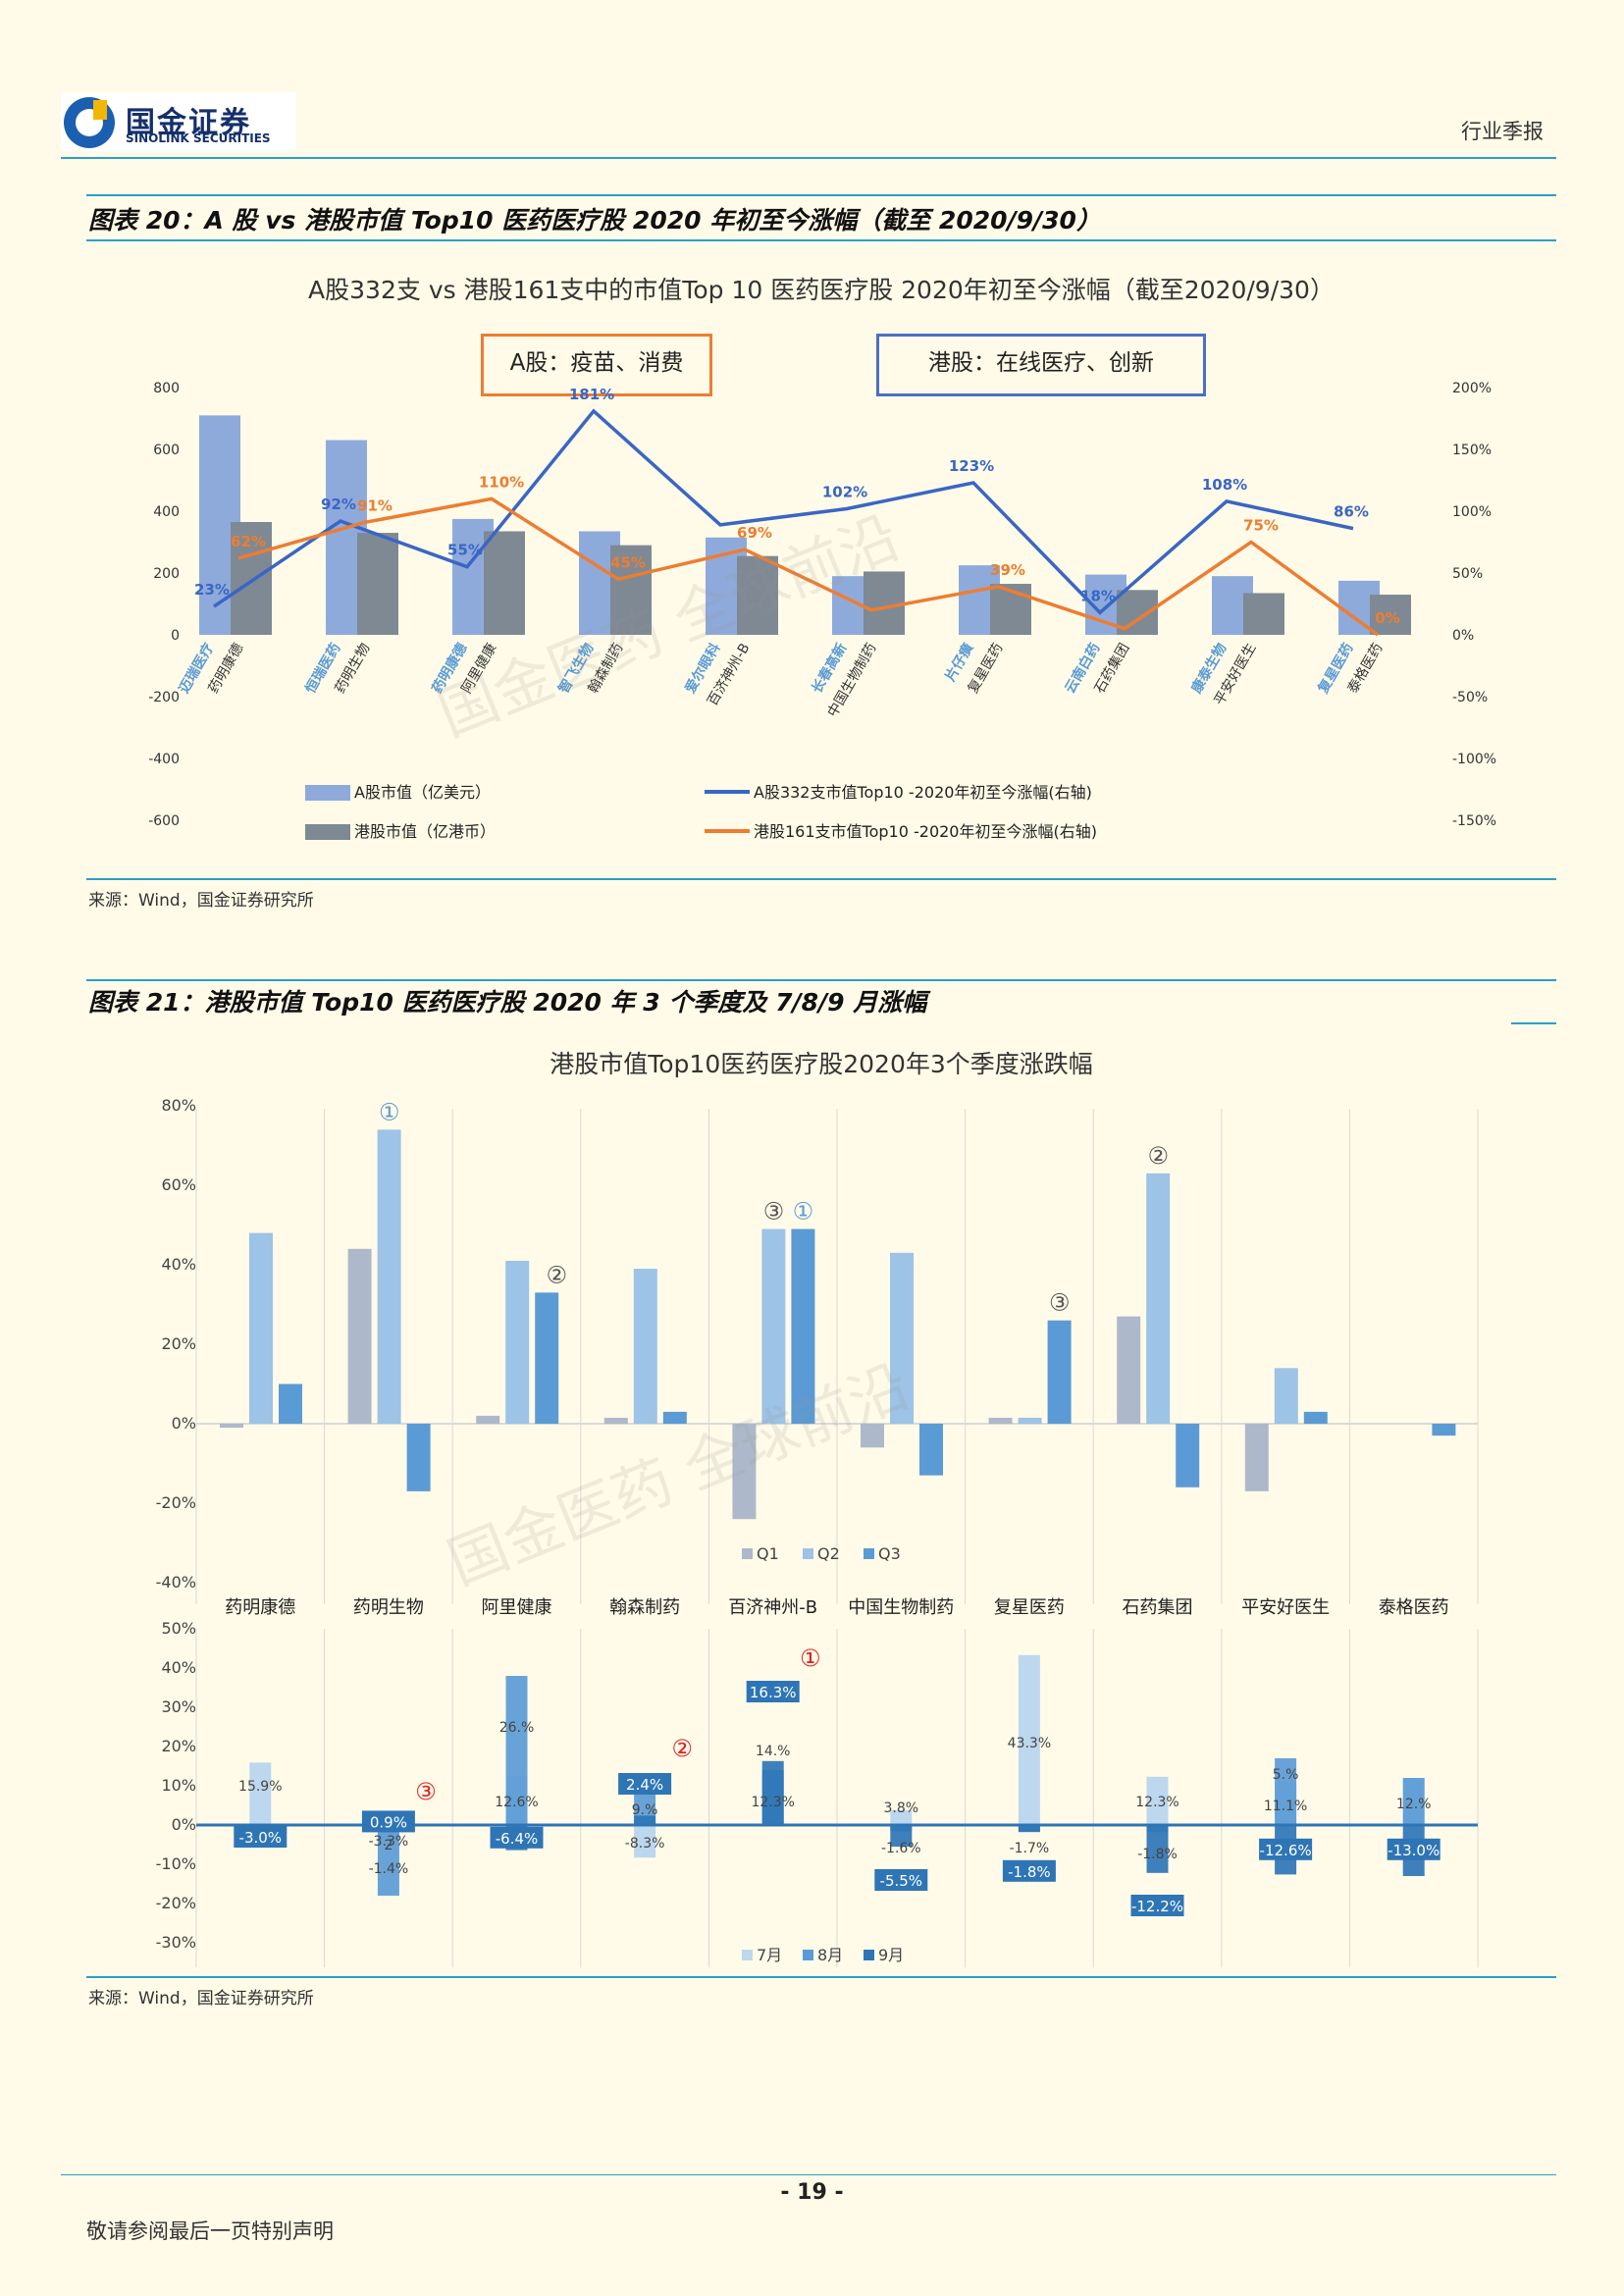 This screenshot has width=1624, height=2296. I want to click on highlight-marker: ①, so click(389, 1111).